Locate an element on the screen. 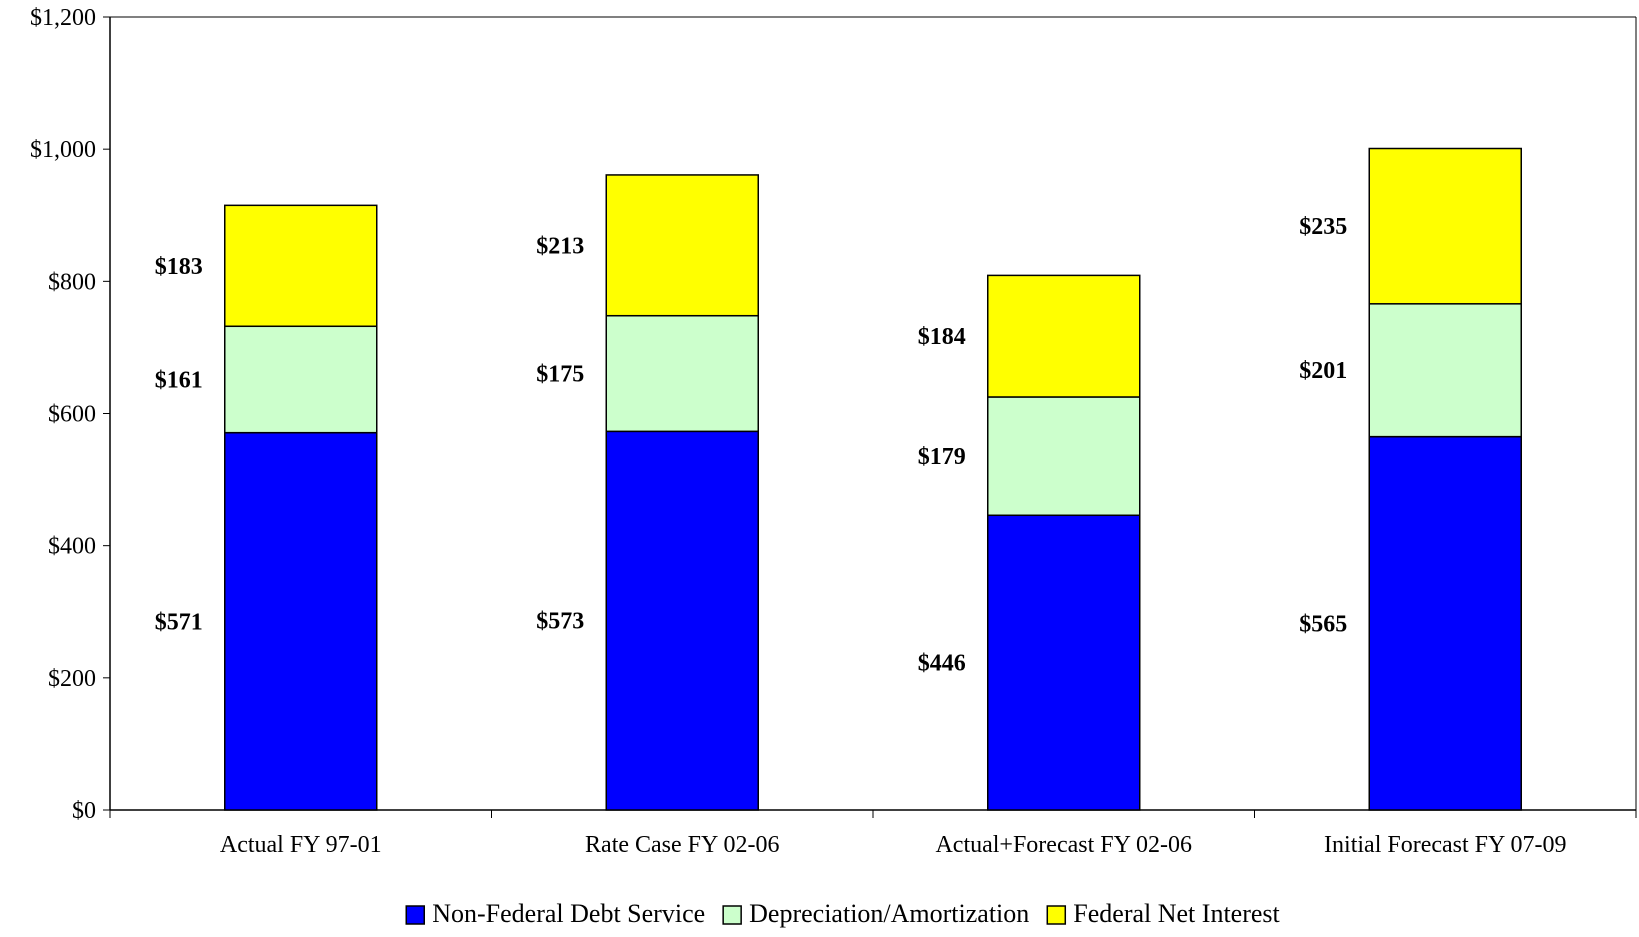 This screenshot has height=937, width=1639. y-tick-label: $200 is located at coordinates (72, 679).